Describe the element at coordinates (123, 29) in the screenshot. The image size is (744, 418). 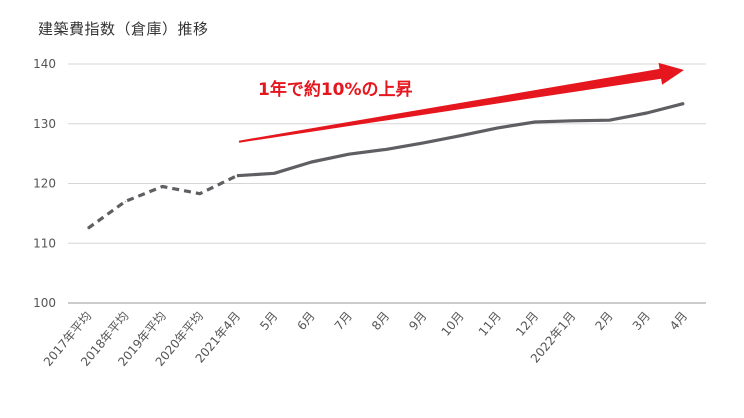
I see `chart-title: 建築費指数（倉庫）推移` at that location.